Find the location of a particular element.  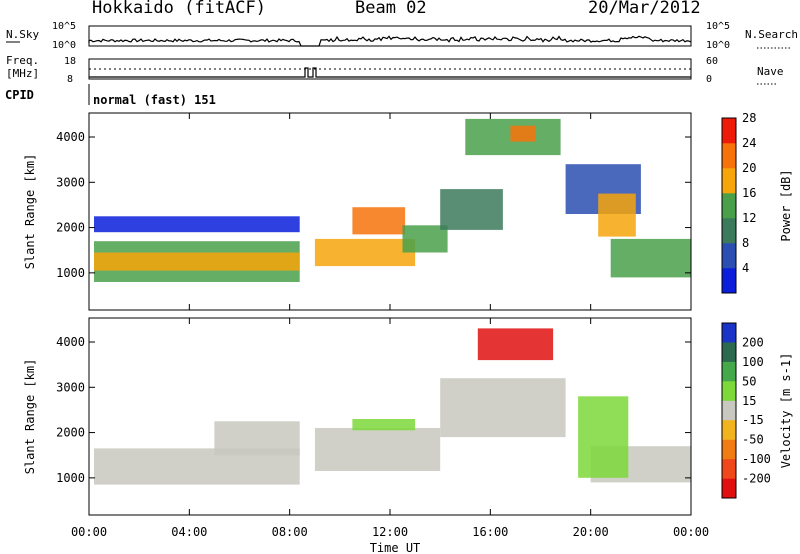

date-title: 20/Mar/2012 is located at coordinates (644, 9).